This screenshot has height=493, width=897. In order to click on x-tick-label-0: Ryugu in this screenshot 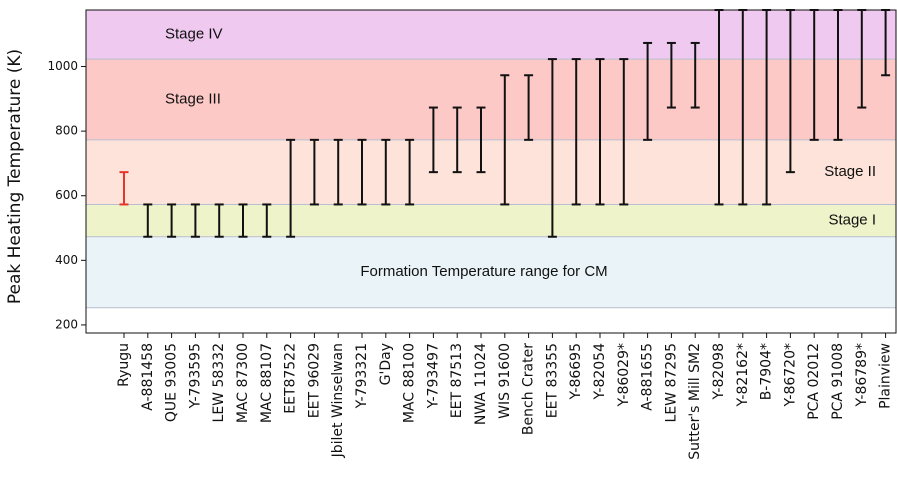, I will do `click(124, 365)`.